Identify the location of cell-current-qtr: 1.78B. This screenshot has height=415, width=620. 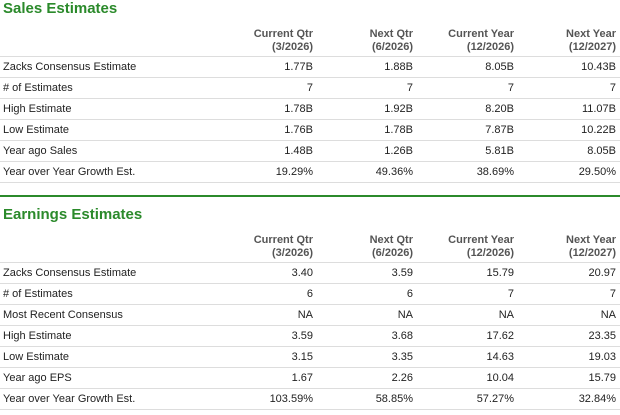
(267, 109).